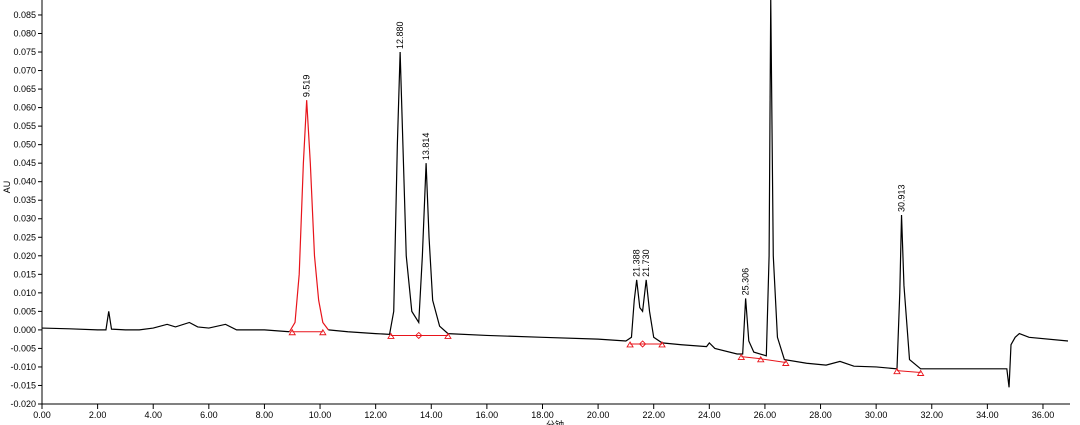  Describe the element at coordinates (709, 415) in the screenshot. I see `x-tick-label: 24.00` at that location.